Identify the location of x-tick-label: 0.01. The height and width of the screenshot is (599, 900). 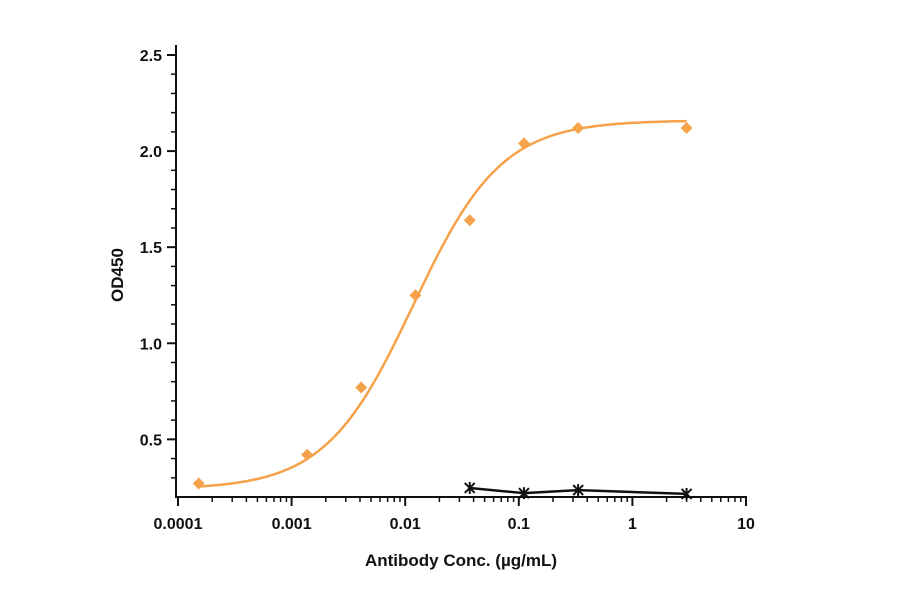
(405, 524).